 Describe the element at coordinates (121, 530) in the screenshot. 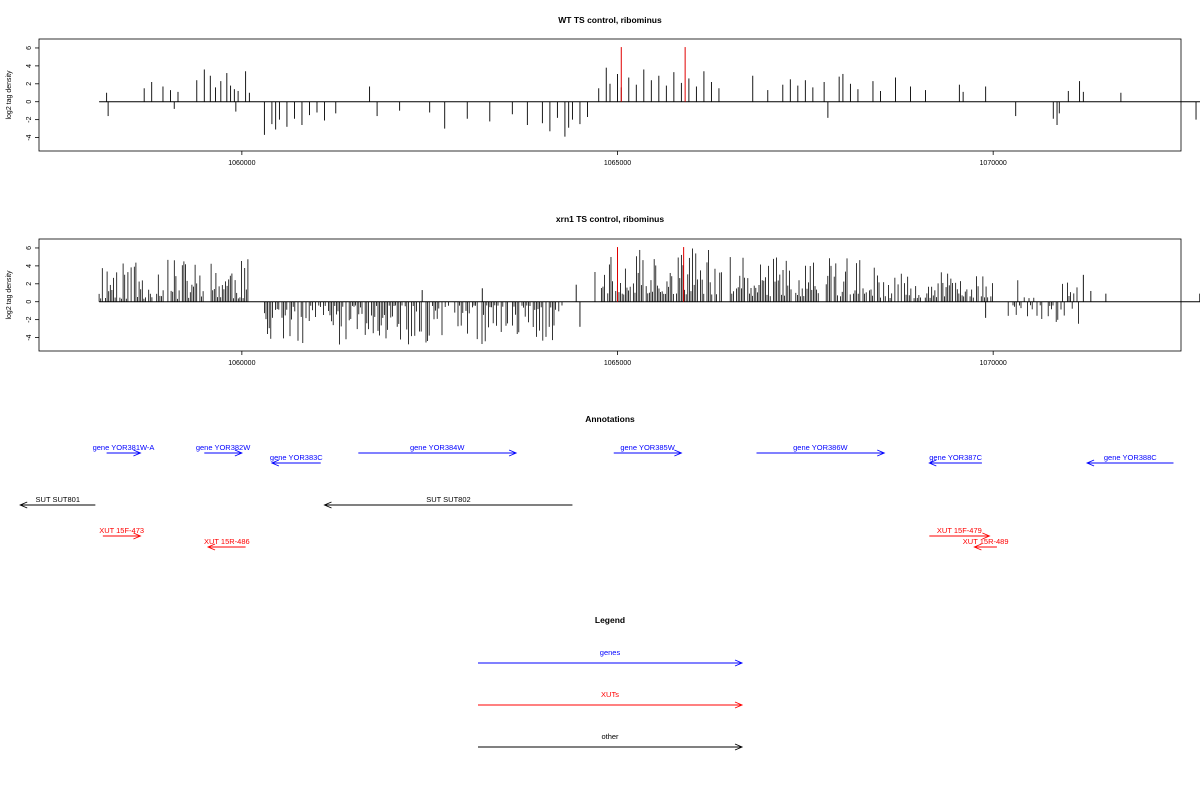

I see `annotation-label: XUT 15F-473` at that location.